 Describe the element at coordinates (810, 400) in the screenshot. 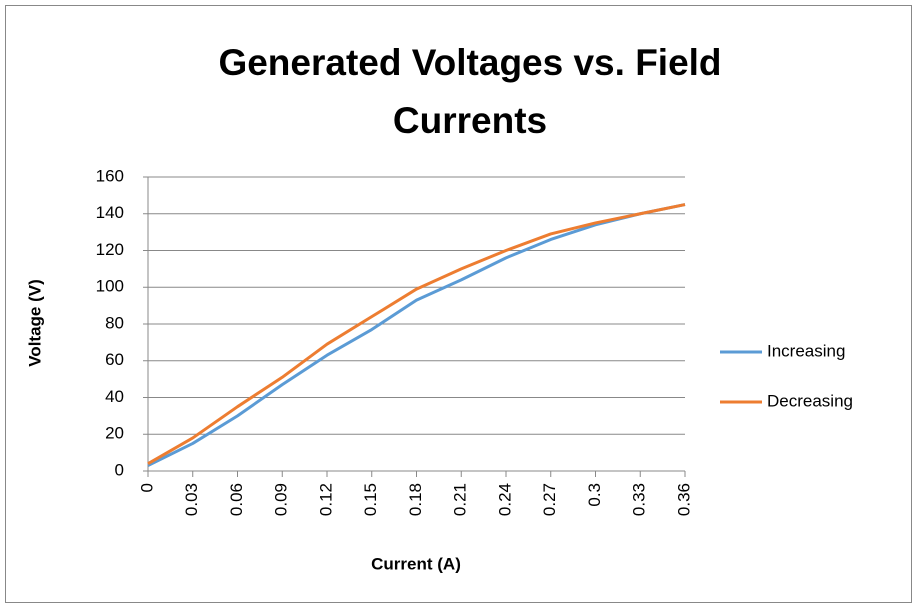

I see `legend-label: Decreasing` at that location.